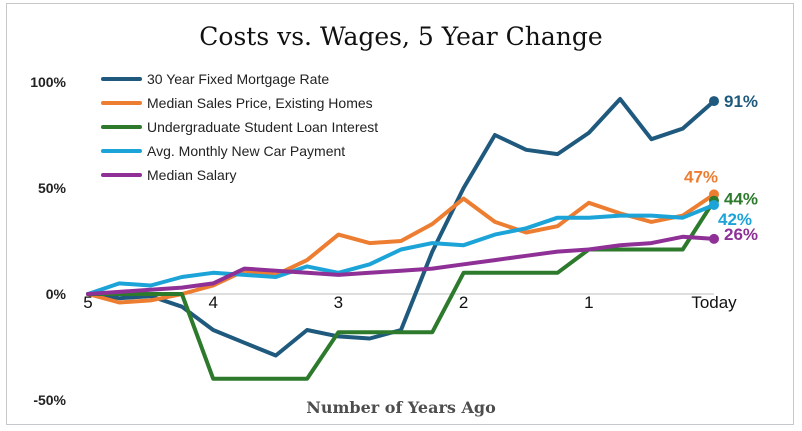 This screenshot has height=431, width=802. I want to click on series-end-label-0: 91%, so click(741, 101).